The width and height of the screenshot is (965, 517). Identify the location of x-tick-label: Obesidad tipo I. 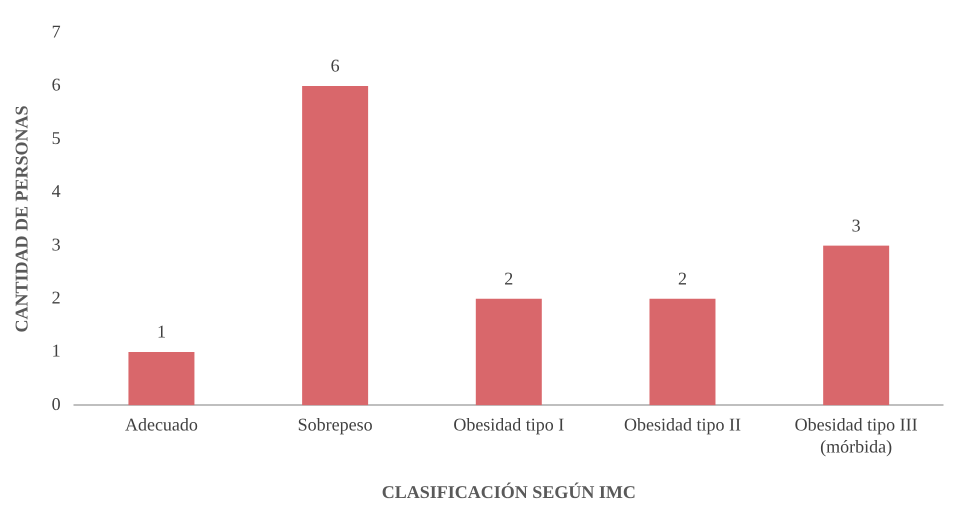
(508, 424).